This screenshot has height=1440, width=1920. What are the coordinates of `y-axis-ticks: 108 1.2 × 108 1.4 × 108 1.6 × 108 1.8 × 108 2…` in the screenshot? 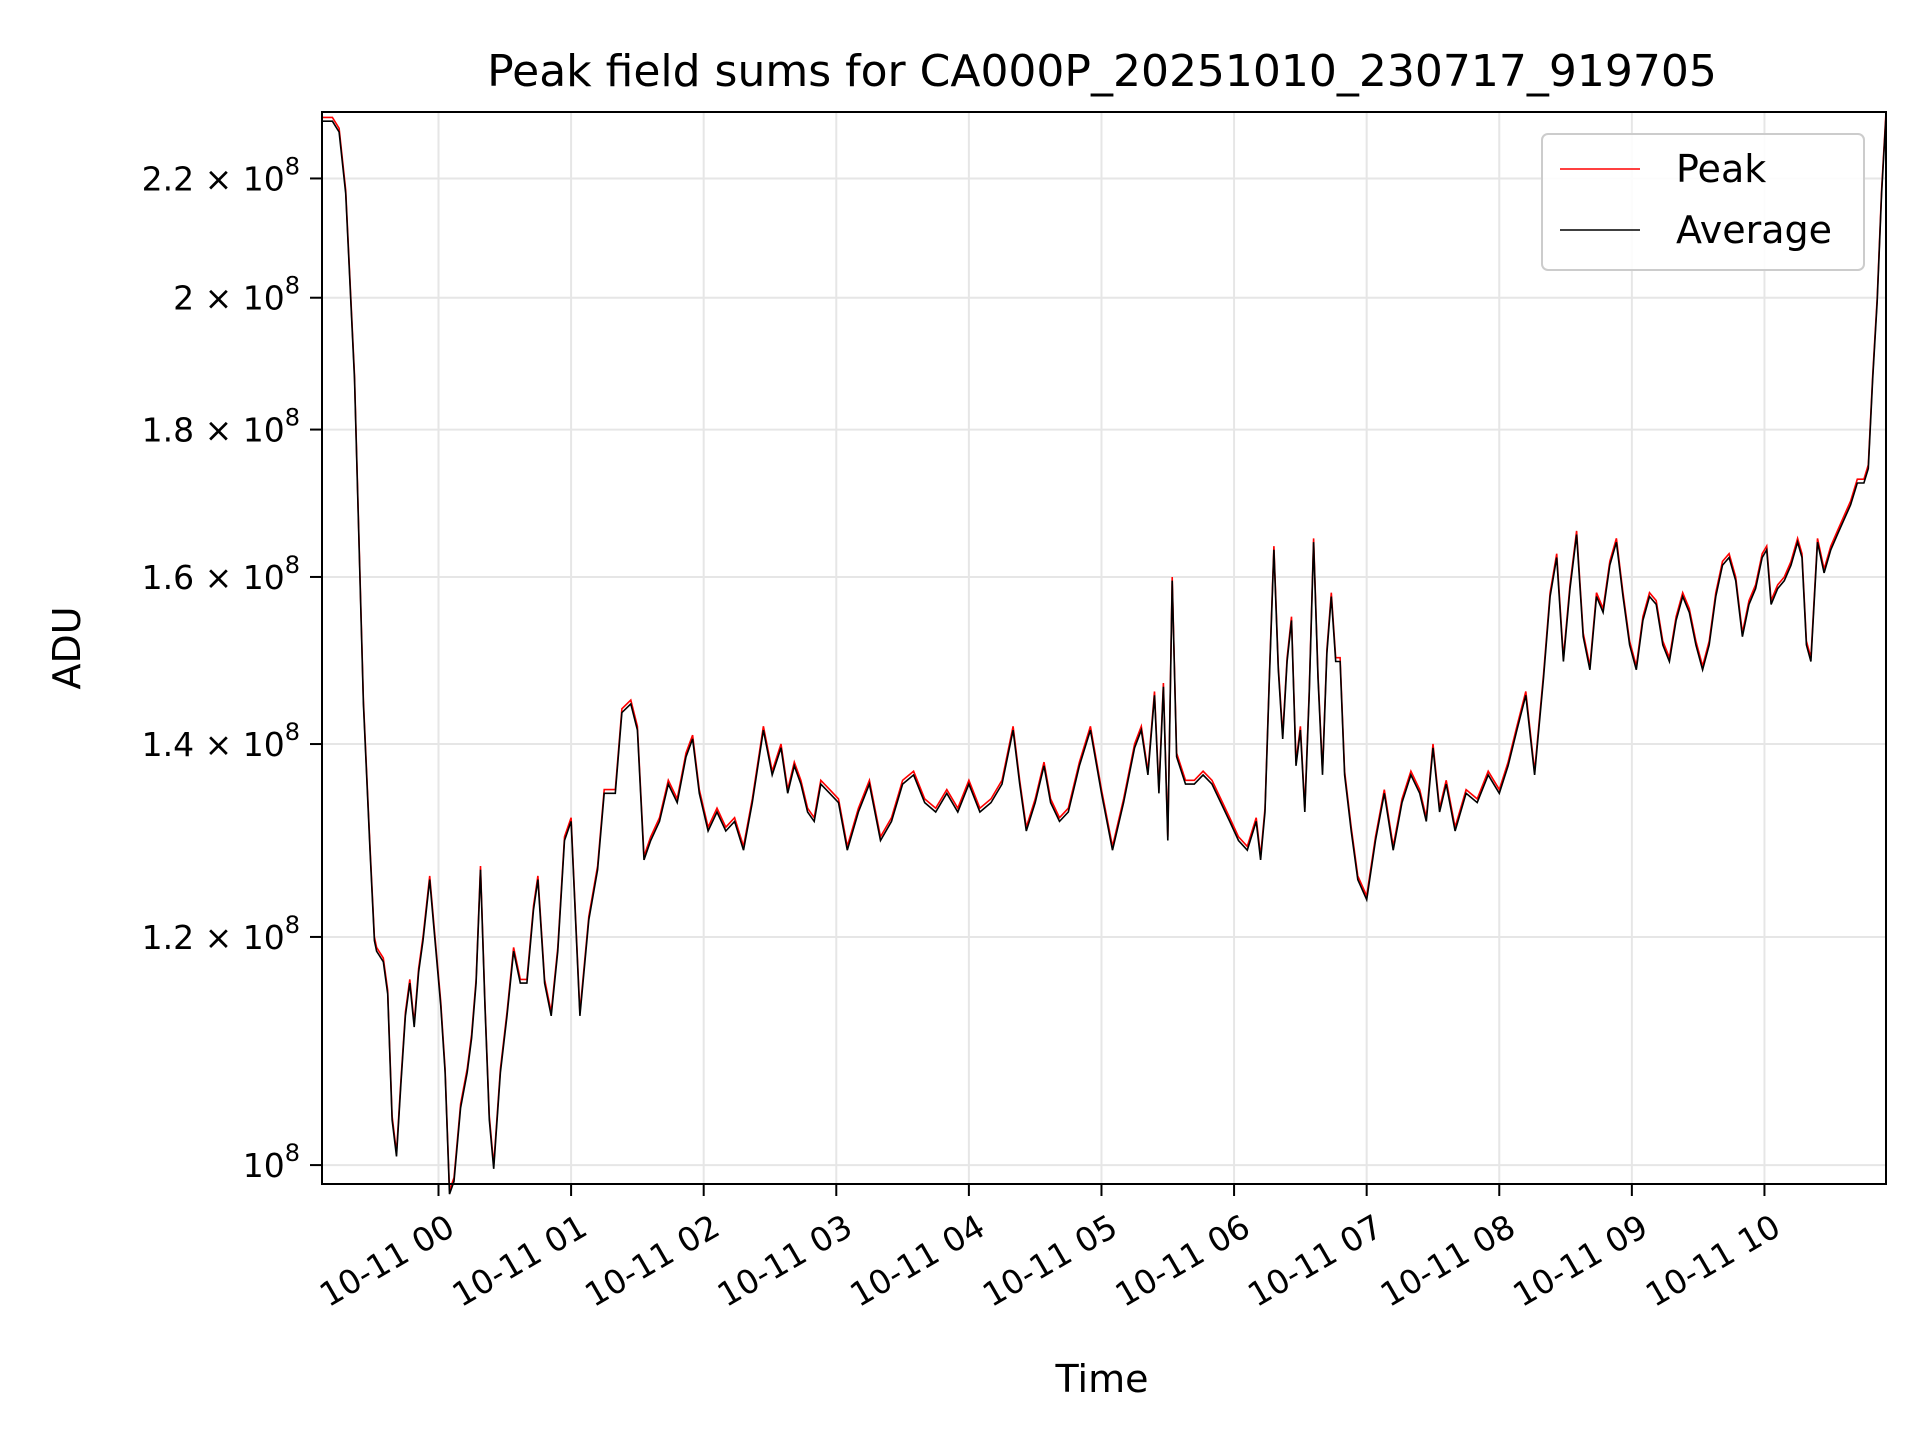 It's located at (232, 668).